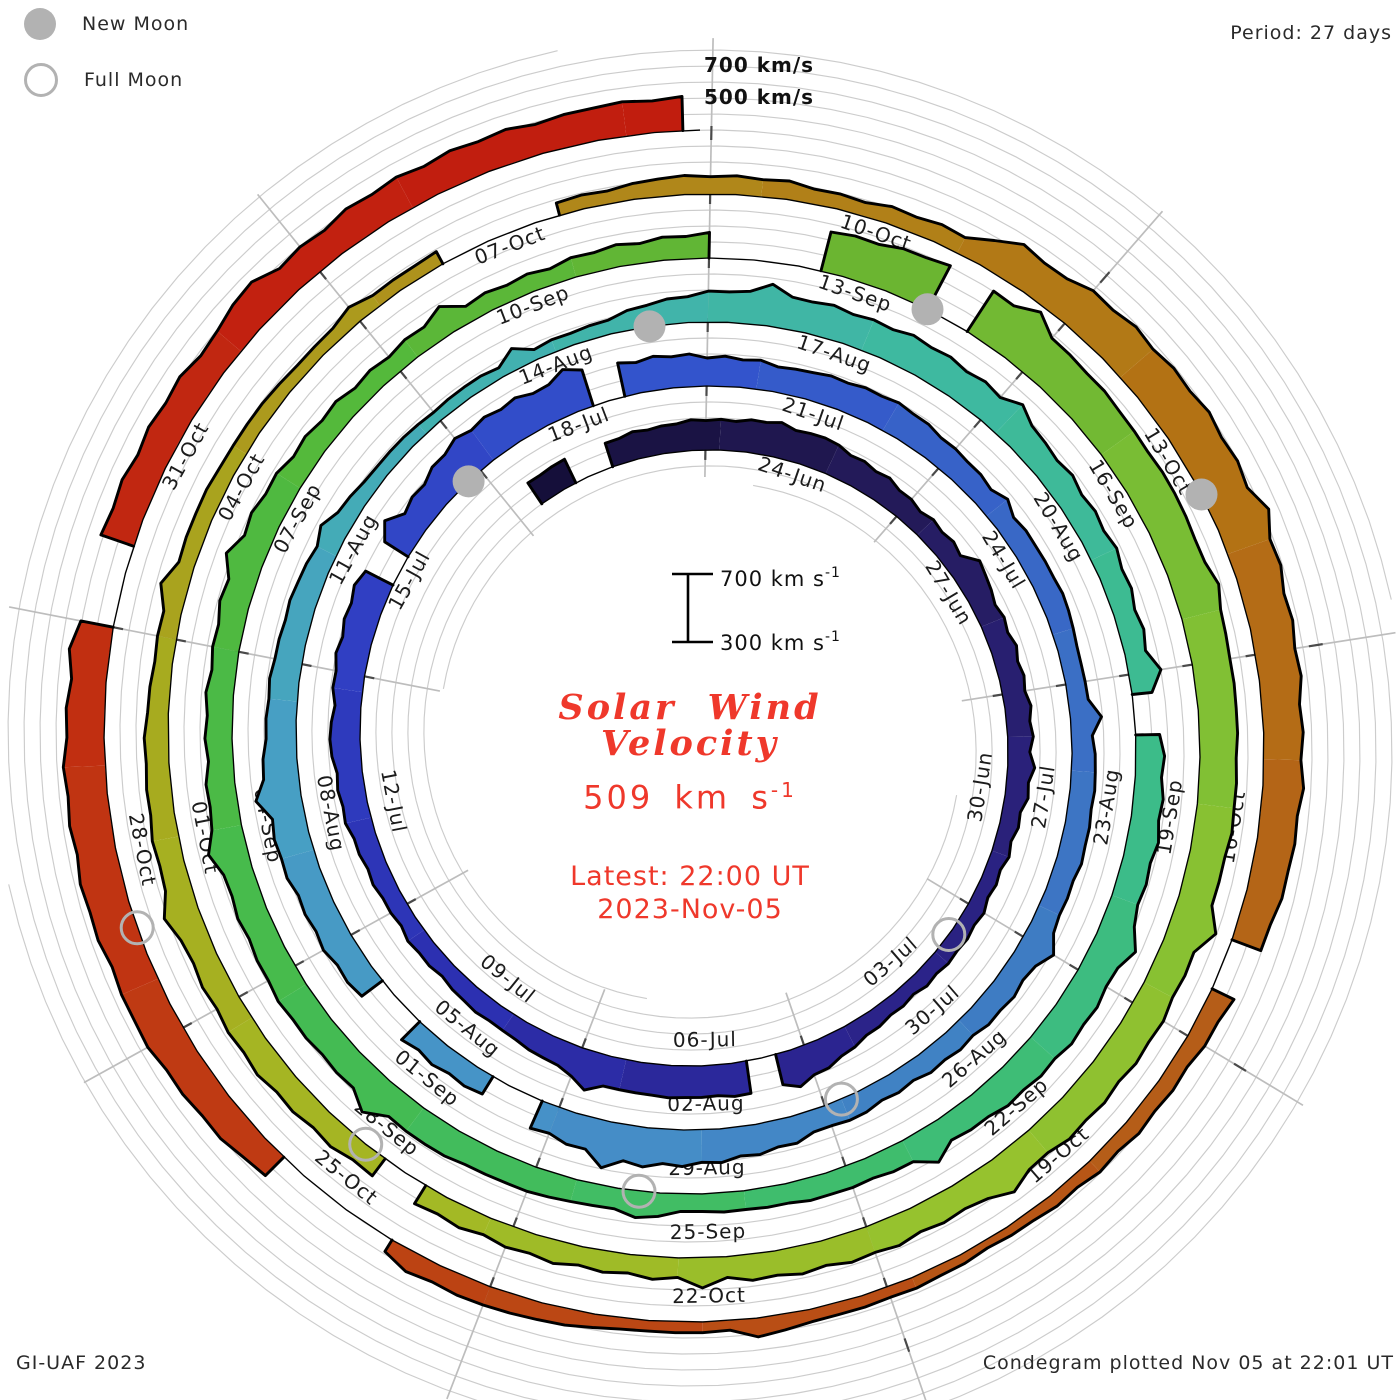 Image resolution: width=1400 pixels, height=1400 pixels. I want to click on date-label: 25-Sep, so click(708, 1231).